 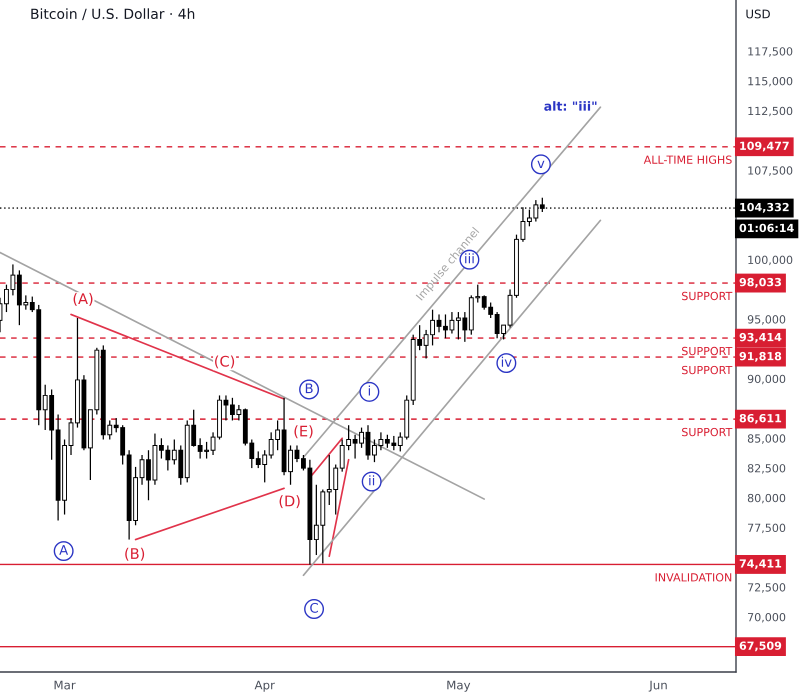 I want to click on x-tick-label: Apr, so click(x=264, y=686).